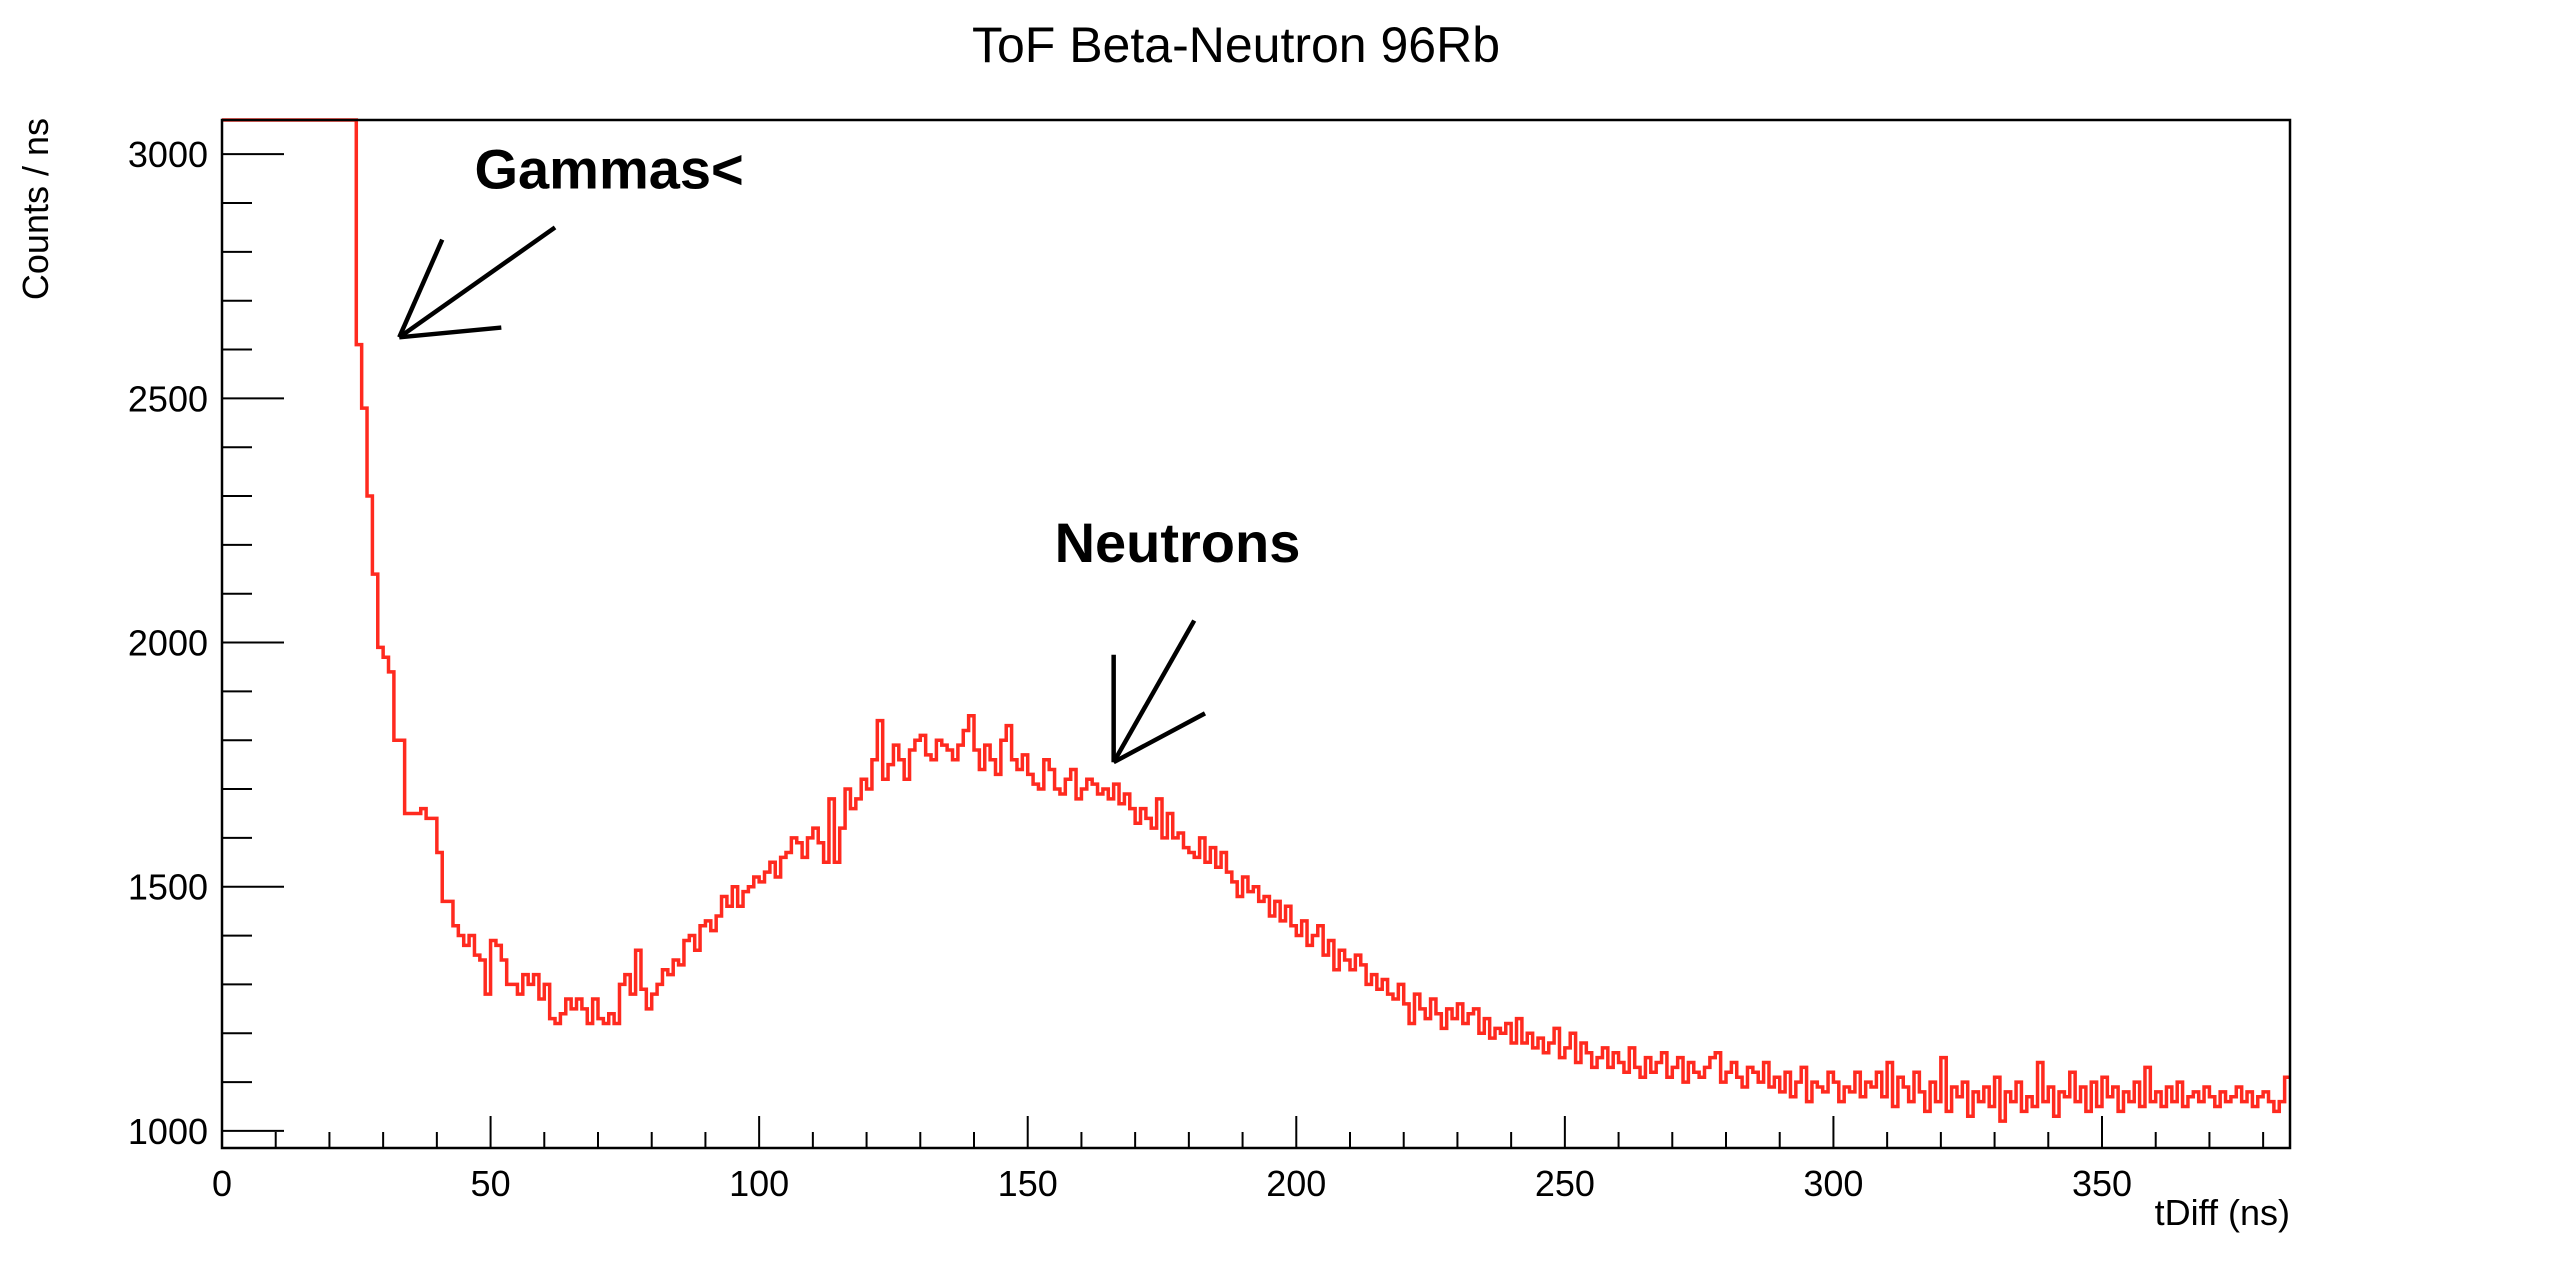  I want to click on x-tick-label: 50, so click(491, 1183).